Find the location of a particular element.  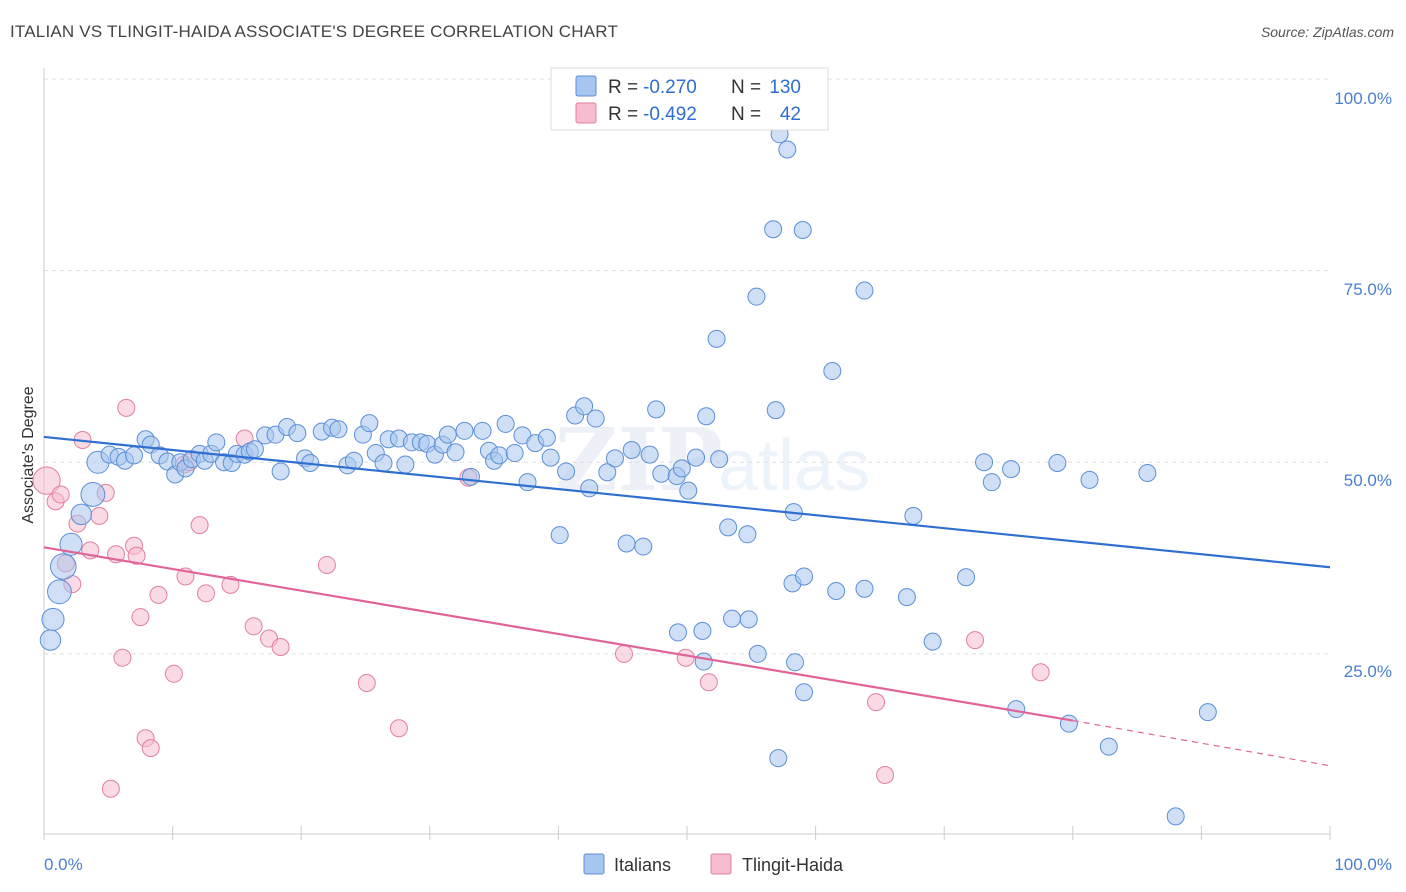

italians-r-value: -0.270 is located at coordinates (670, 87).